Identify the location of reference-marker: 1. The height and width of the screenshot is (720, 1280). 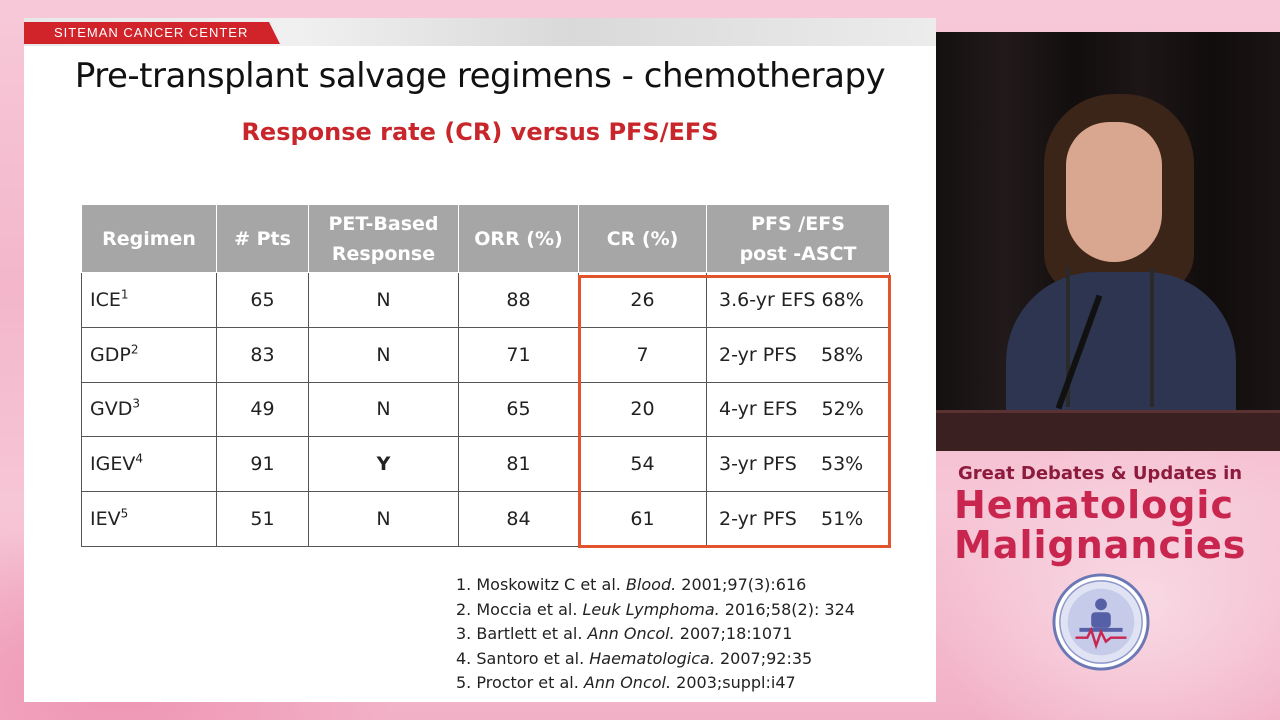
(124, 294).